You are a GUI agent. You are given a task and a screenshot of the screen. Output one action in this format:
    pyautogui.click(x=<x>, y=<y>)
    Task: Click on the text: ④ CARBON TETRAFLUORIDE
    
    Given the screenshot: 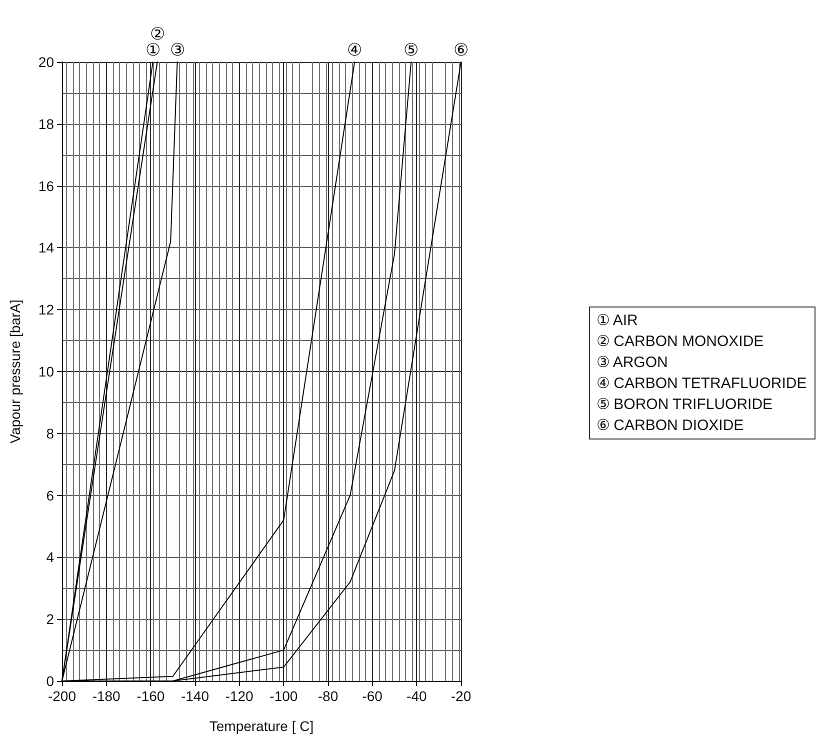 What is the action you would take?
    pyautogui.click(x=701, y=383)
    